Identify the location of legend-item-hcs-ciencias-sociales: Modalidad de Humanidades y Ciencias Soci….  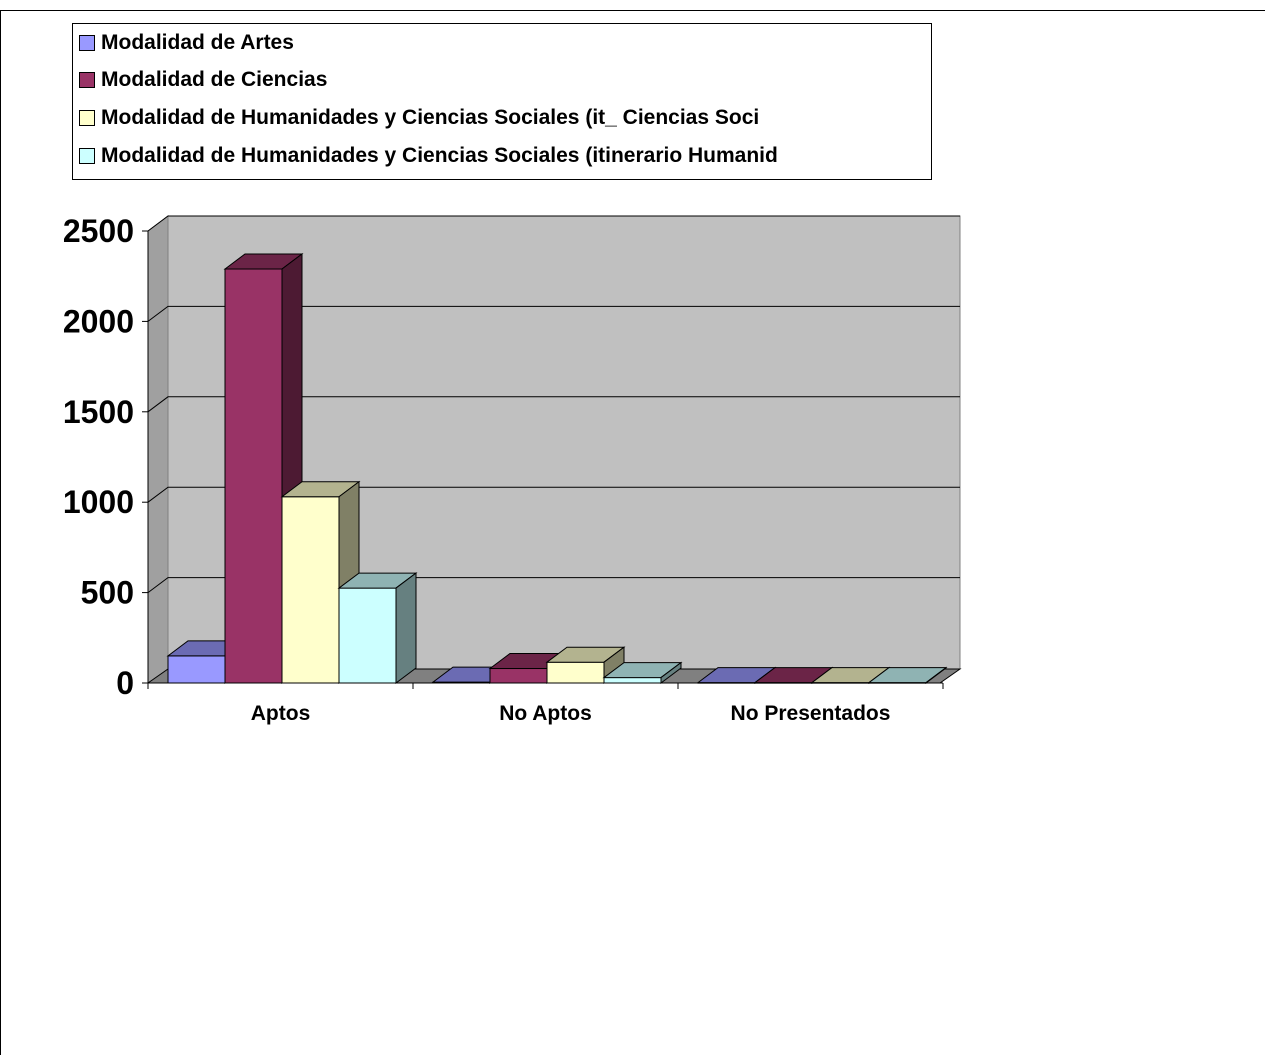
(419, 118).